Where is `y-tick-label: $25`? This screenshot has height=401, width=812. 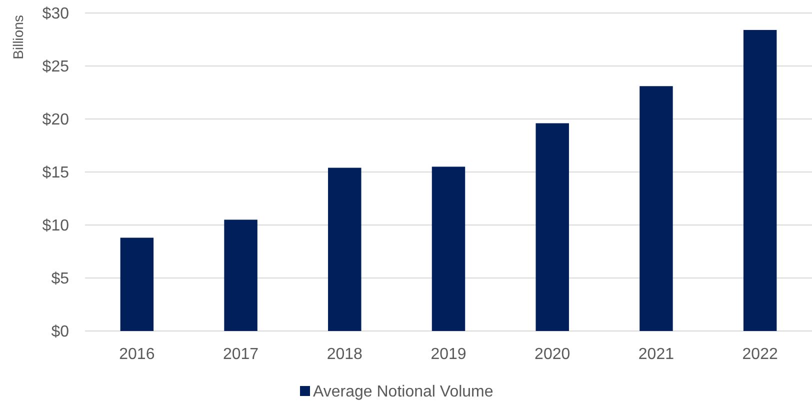 y-tick-label: $25 is located at coordinates (56, 67).